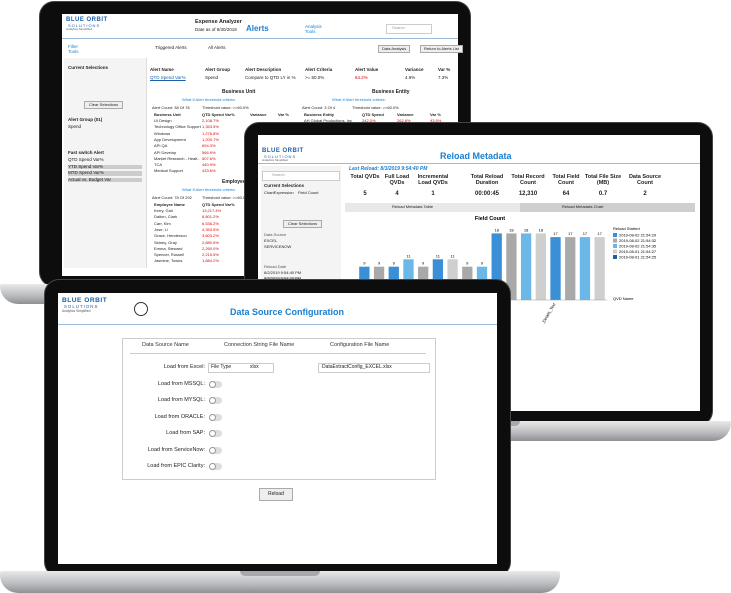 This screenshot has width=731, height=593. I want to click on panel-title: Business Entity, so click(391, 92).